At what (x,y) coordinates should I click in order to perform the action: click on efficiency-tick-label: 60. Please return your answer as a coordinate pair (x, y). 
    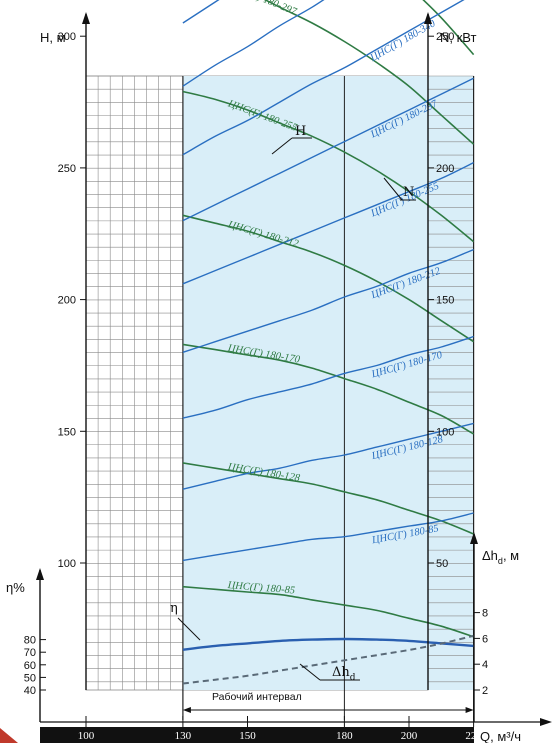
    Looking at the image, I should click on (30, 666).